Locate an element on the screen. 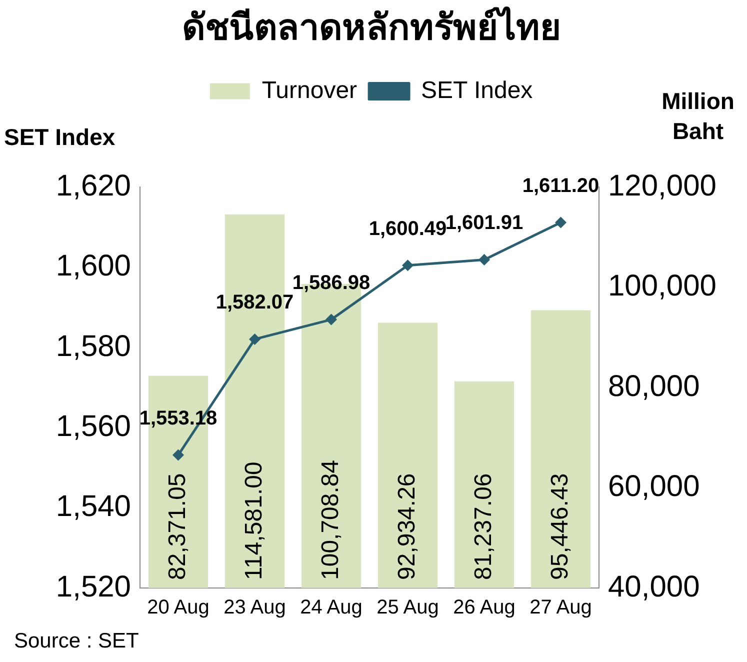 The width and height of the screenshot is (747, 662). data-label: 95,446.43 is located at coordinates (560, 526).